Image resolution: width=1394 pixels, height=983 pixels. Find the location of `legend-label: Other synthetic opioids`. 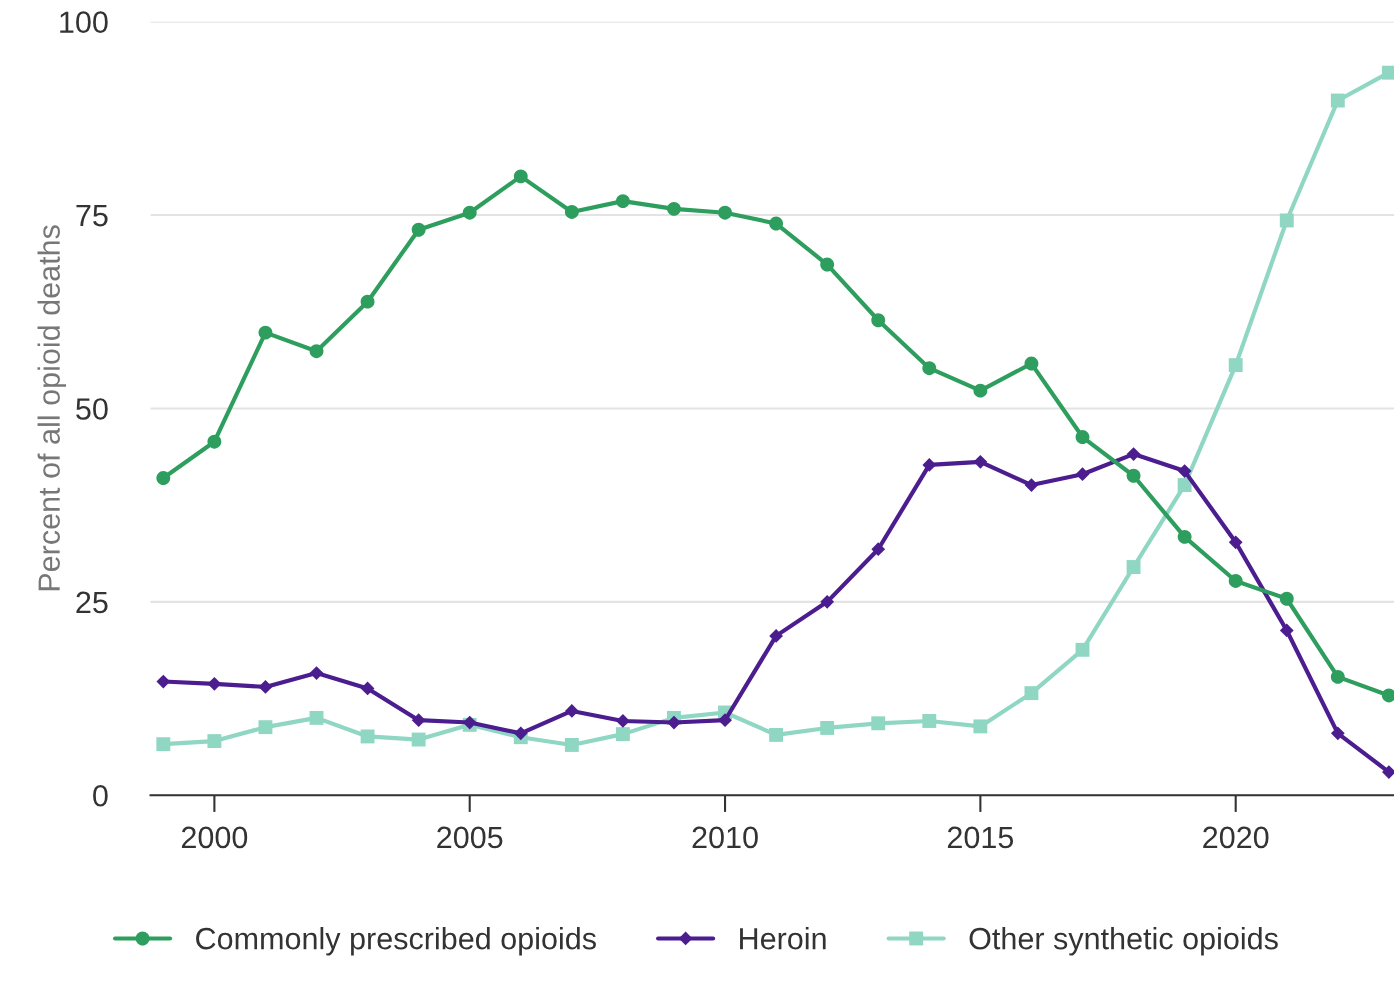

legend-label: Other synthetic opioids is located at coordinates (1123, 941).